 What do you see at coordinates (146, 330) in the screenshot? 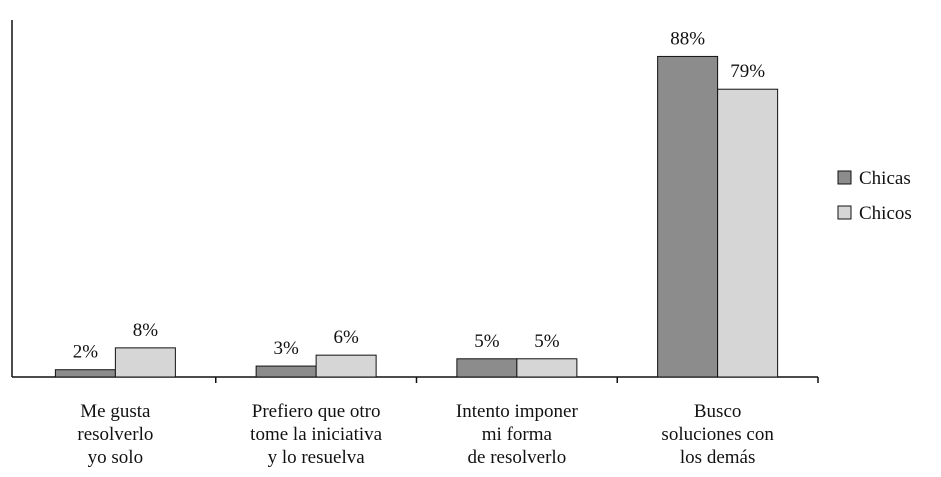
I see `value-label: 8%` at bounding box center [146, 330].